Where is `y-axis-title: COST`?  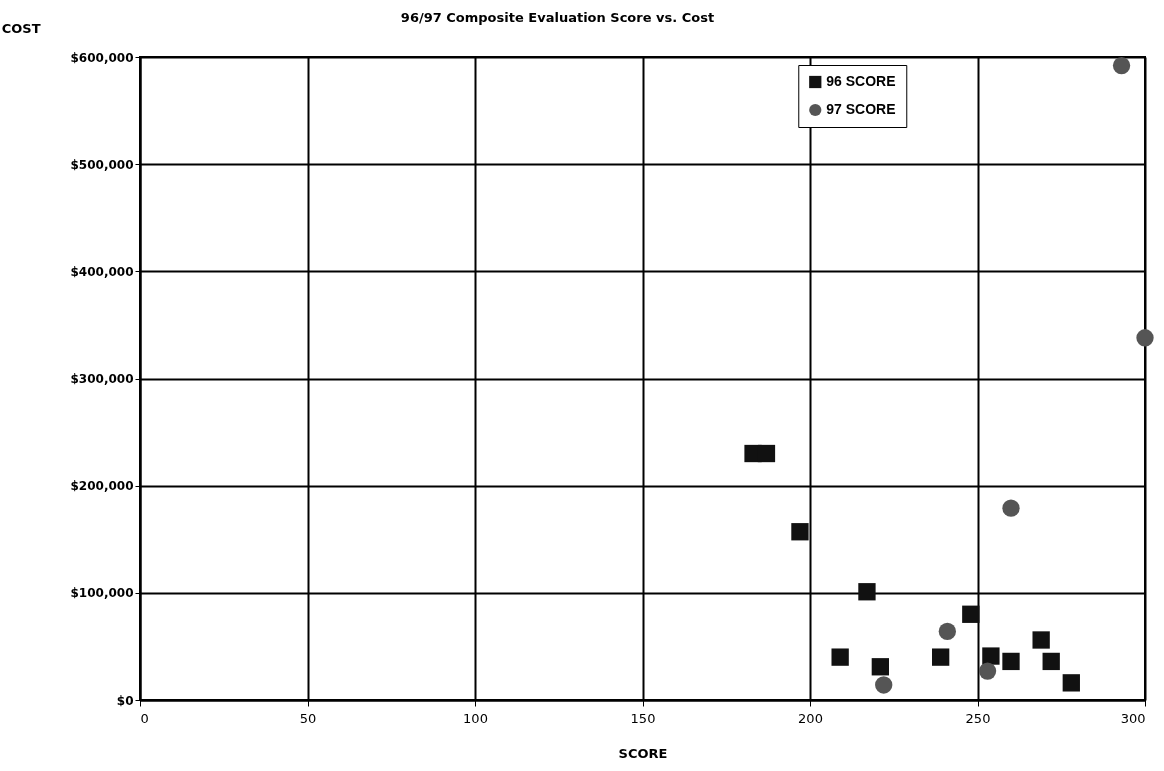 y-axis-title: COST is located at coordinates (21, 28).